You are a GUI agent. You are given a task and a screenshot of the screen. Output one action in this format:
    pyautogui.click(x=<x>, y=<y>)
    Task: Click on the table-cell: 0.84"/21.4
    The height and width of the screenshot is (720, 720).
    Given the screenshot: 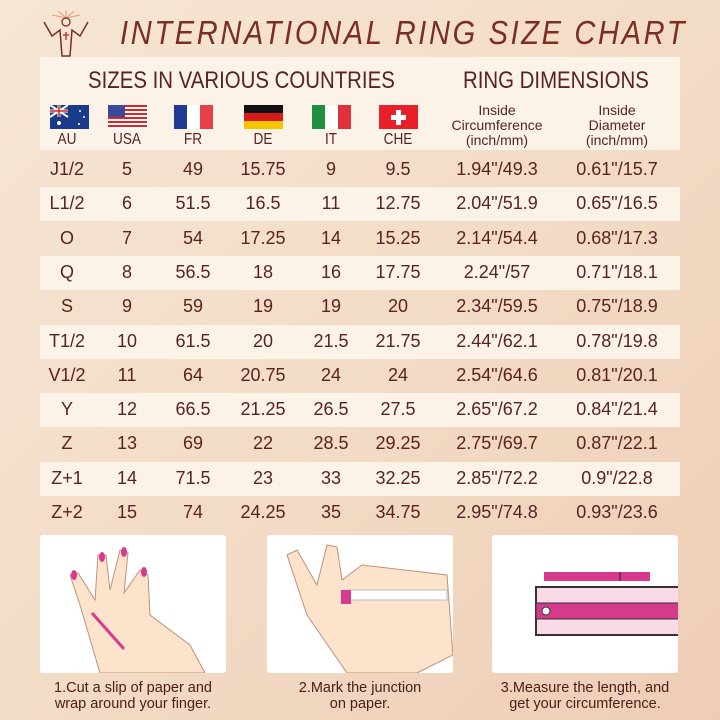 What is the action you would take?
    pyautogui.click(x=617, y=409)
    